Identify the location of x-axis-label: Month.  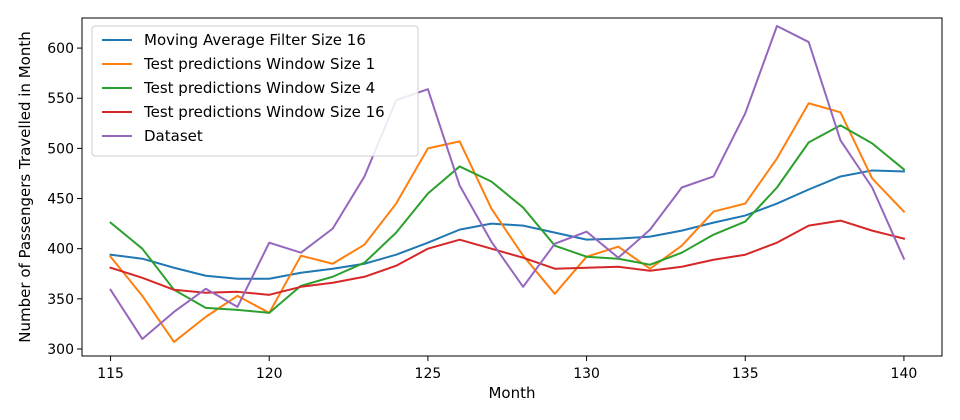
(511, 393).